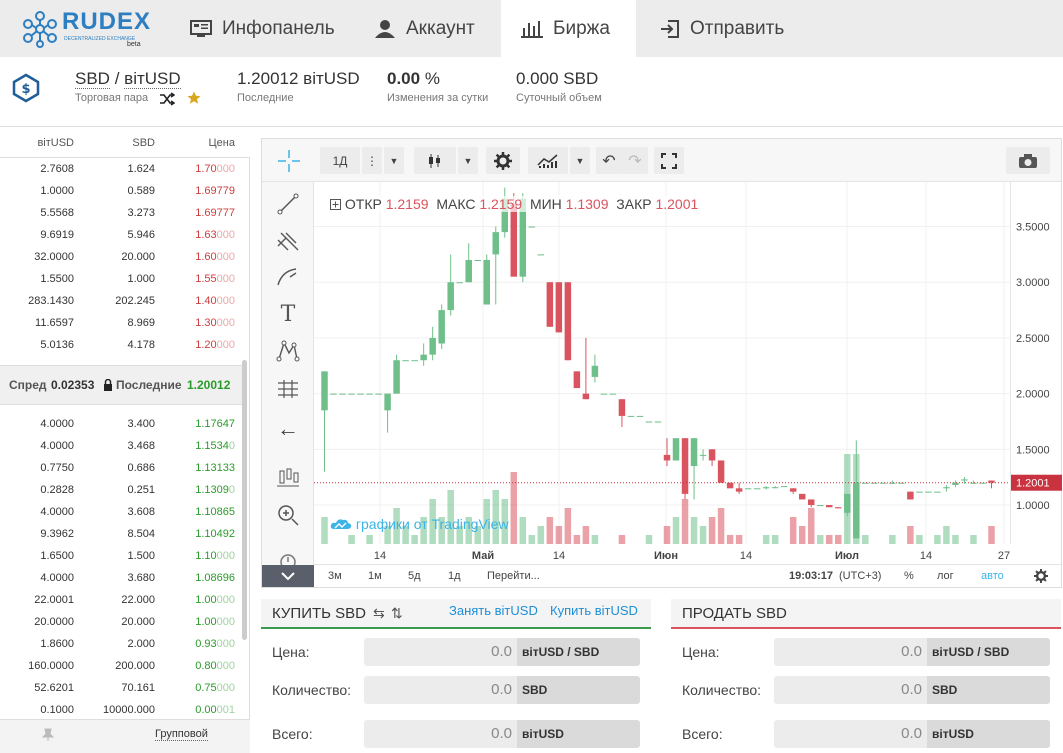 Image resolution: width=1063 pixels, height=753 pixels. What do you see at coordinates (288, 389) in the screenshot?
I see `measure-icon` at bounding box center [288, 389].